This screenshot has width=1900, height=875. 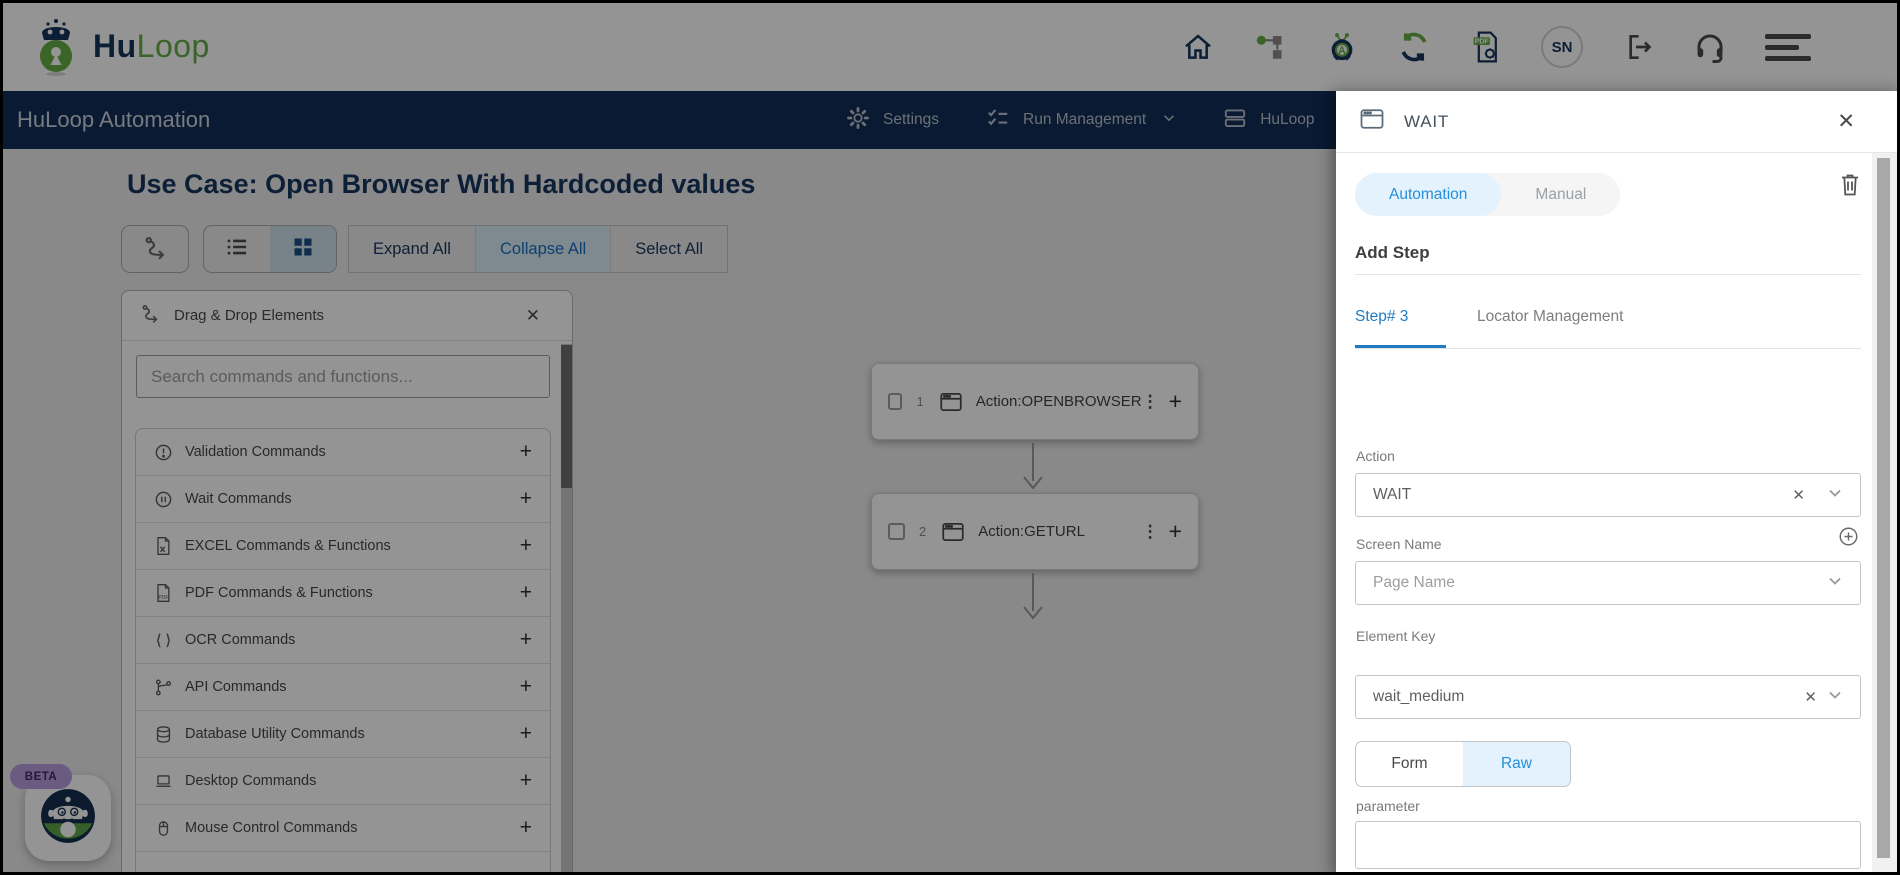 I want to click on mode-toggle: Automation Manual, so click(x=1488, y=194).